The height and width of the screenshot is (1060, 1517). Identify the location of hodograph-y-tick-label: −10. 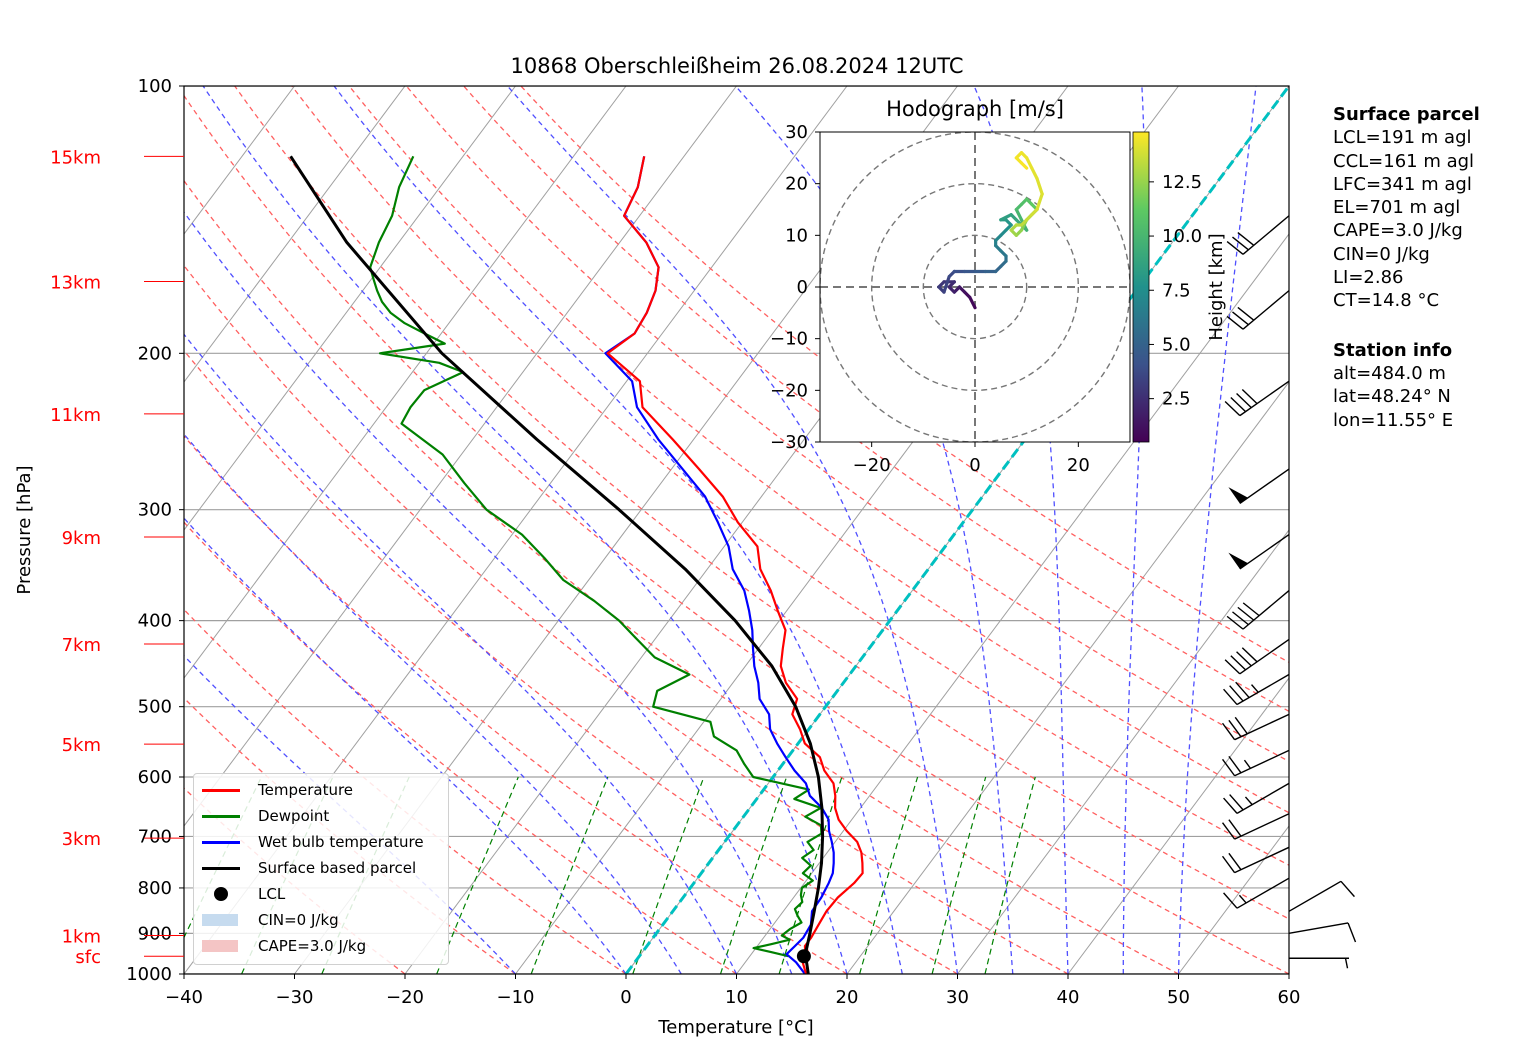
(789, 339).